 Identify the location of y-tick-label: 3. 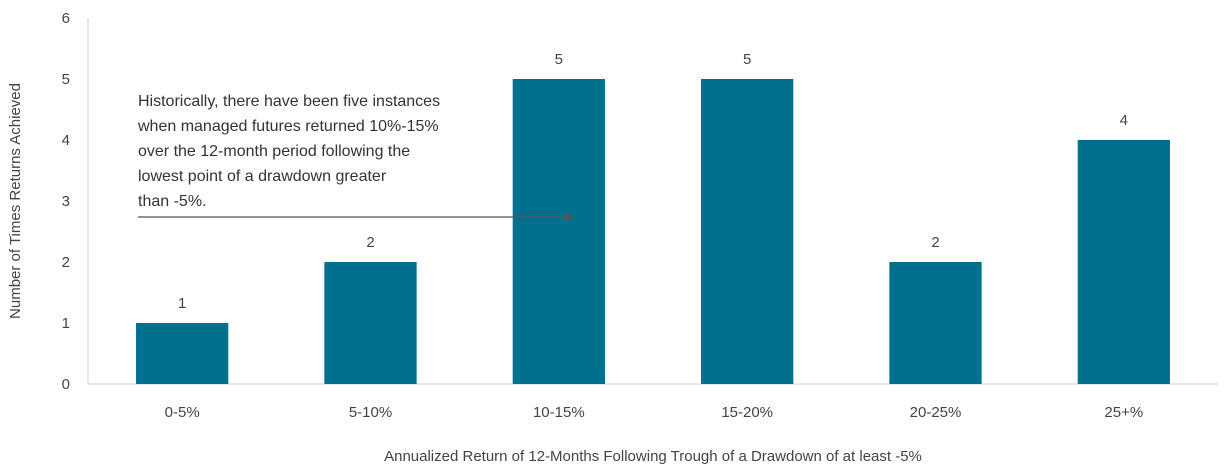
(66, 201).